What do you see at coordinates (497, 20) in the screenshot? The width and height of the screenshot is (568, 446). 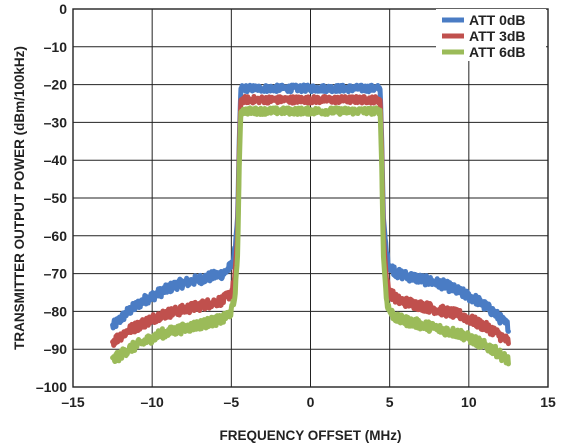 I see `legend-label: ATT 0dB` at bounding box center [497, 20].